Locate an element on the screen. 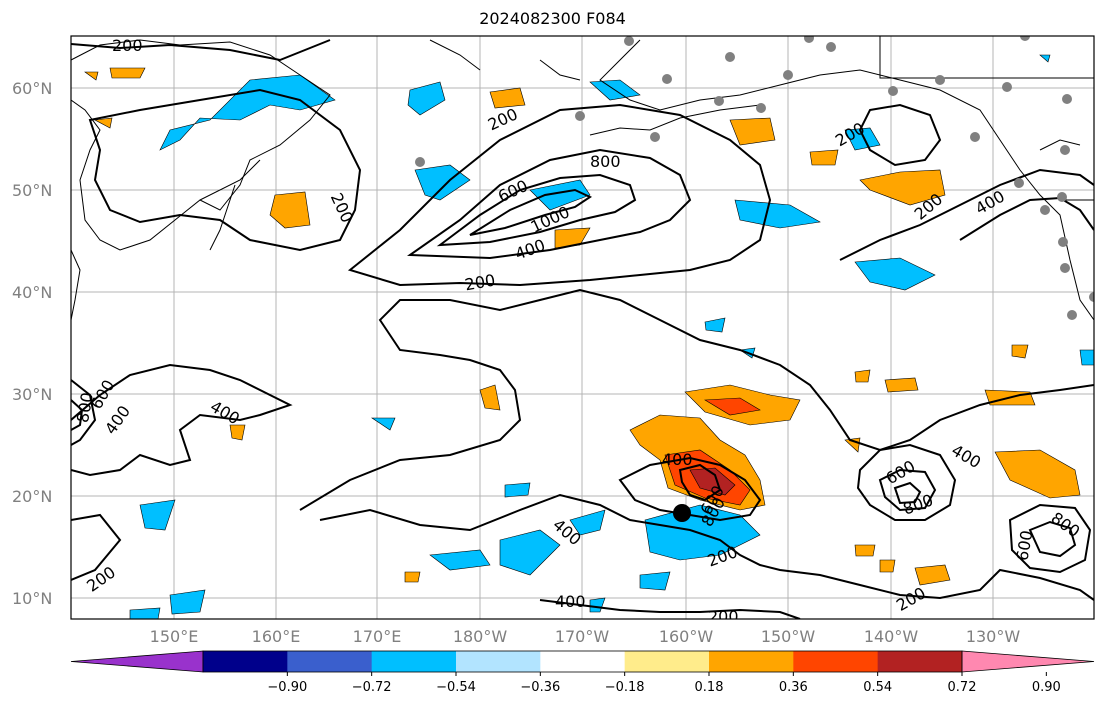  lon-label: 130°W is located at coordinates (993, 636).